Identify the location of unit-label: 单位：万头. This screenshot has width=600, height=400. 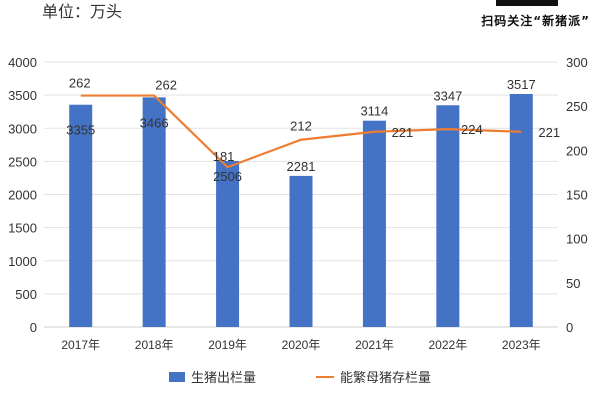
(82, 11).